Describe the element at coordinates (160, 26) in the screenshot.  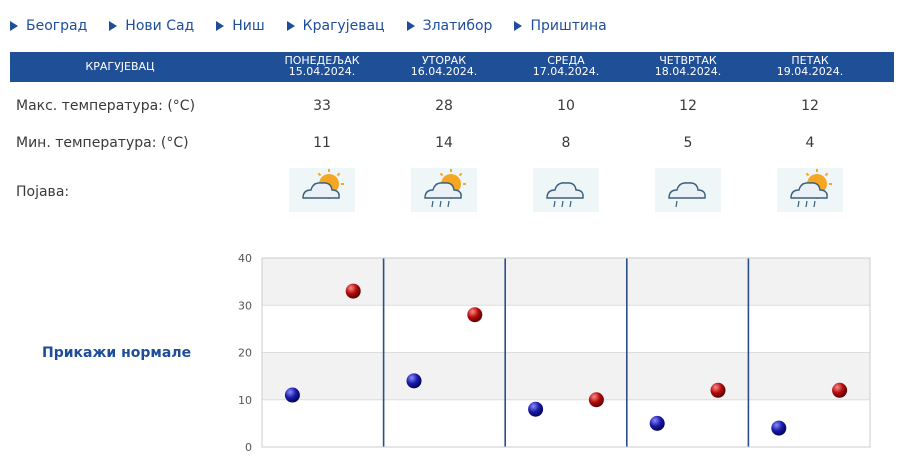
I see `nav-item-label: Нови Сад` at that location.